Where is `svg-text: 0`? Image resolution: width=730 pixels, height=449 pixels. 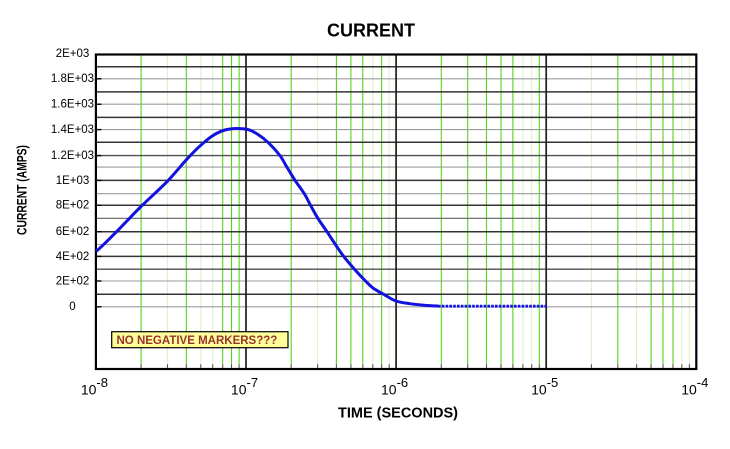
svg-text: 0 is located at coordinates (72, 307).